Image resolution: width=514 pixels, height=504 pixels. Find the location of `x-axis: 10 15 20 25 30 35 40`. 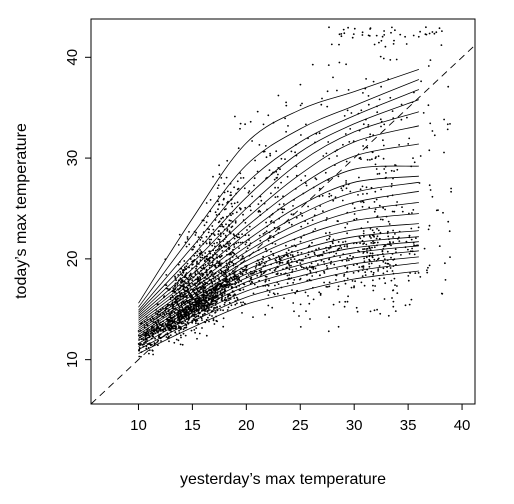

x-axis: 10 15 20 25 30 35 40 is located at coordinates (300, 419).